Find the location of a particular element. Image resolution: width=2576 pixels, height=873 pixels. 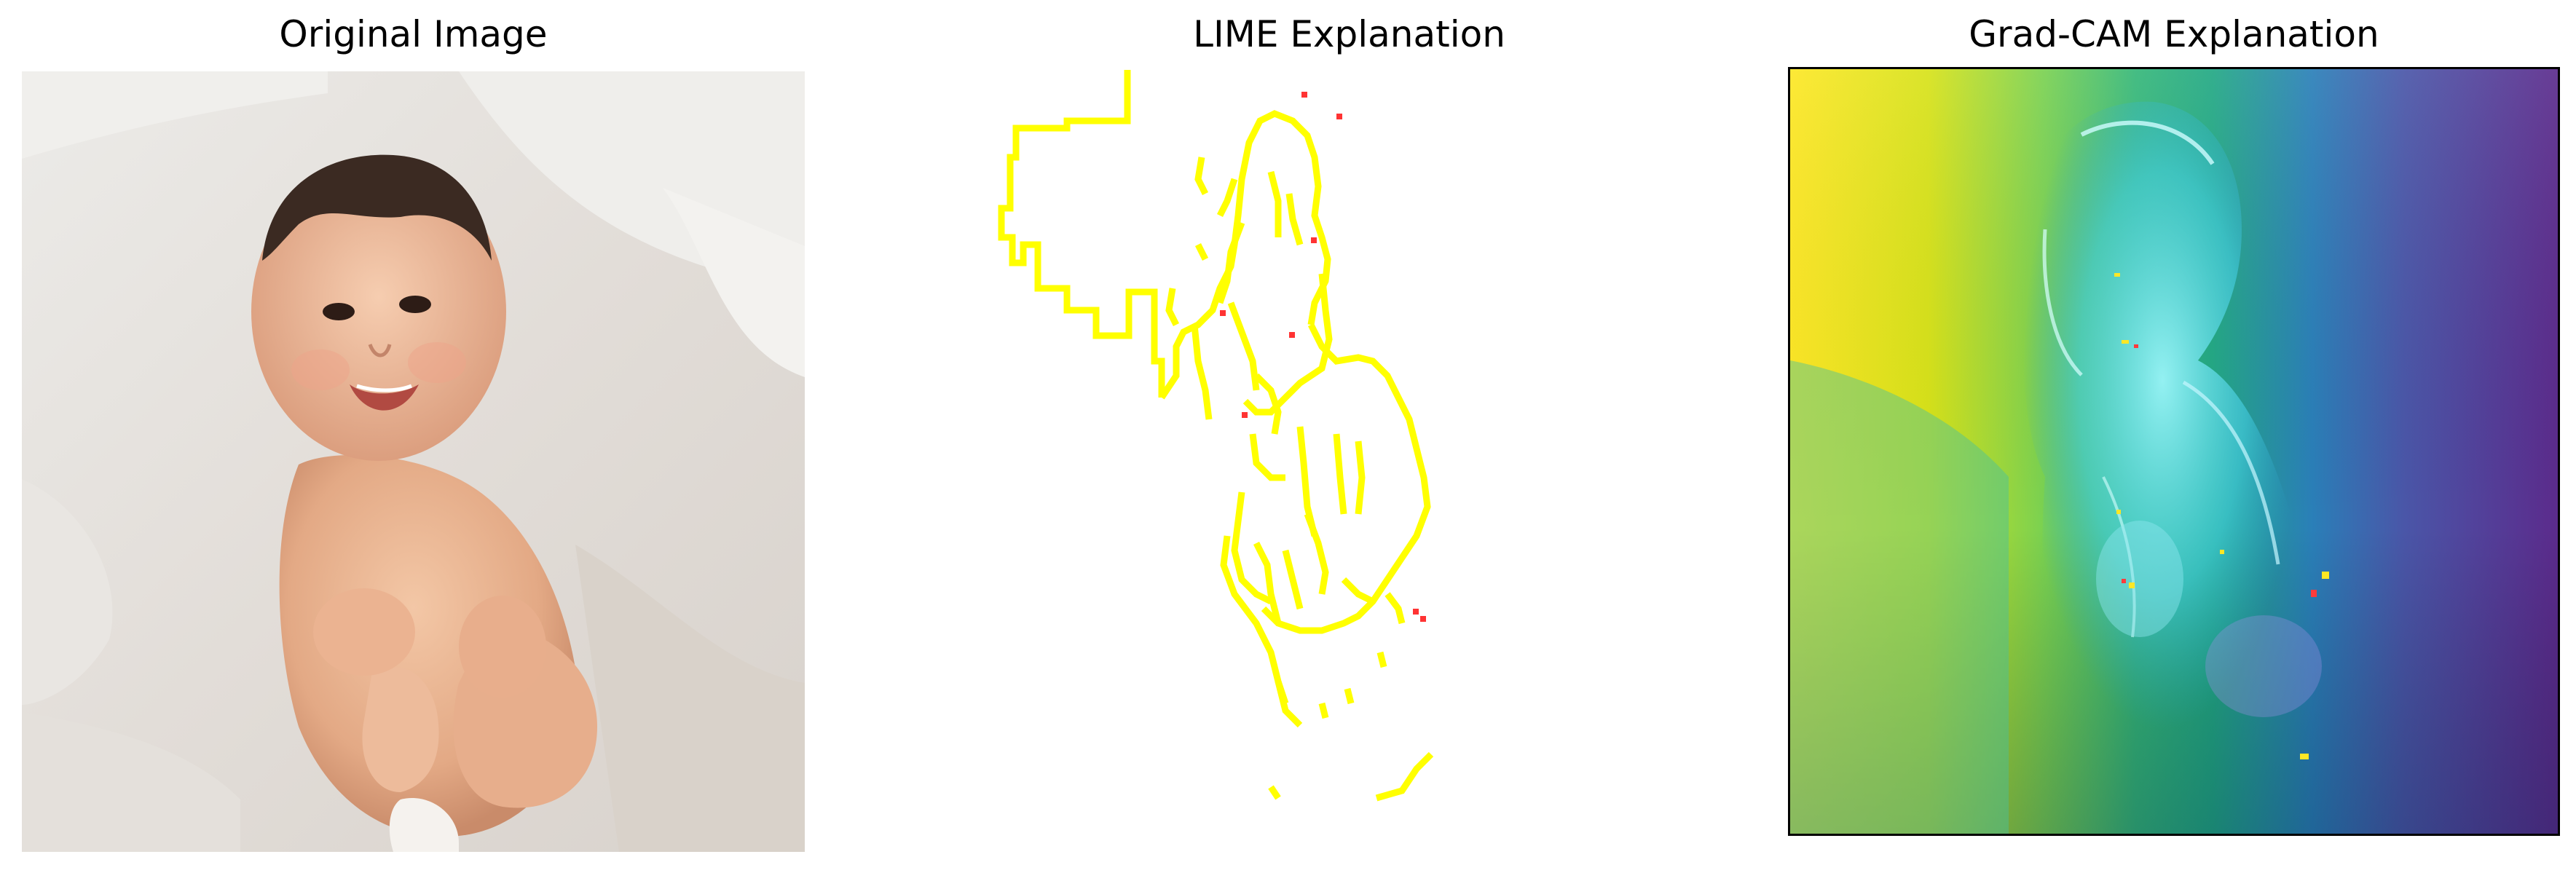

lime-explanation-title: LIME Explanation is located at coordinates (1349, 34).